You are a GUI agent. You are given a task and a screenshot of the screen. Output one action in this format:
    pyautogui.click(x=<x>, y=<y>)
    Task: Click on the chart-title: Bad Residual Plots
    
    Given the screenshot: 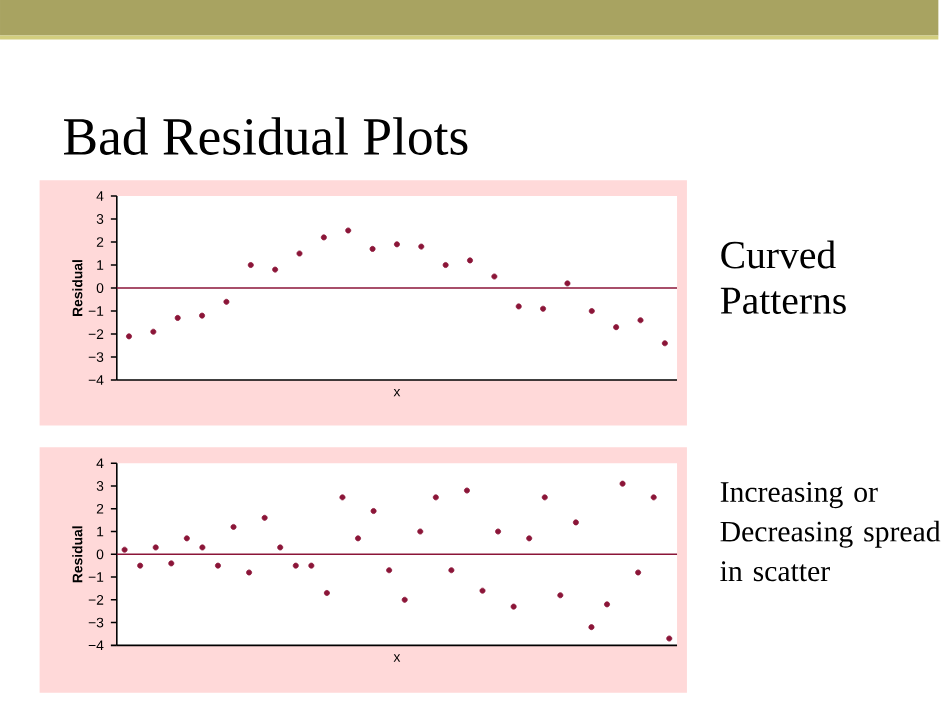 What is the action you would take?
    pyautogui.click(x=265, y=135)
    